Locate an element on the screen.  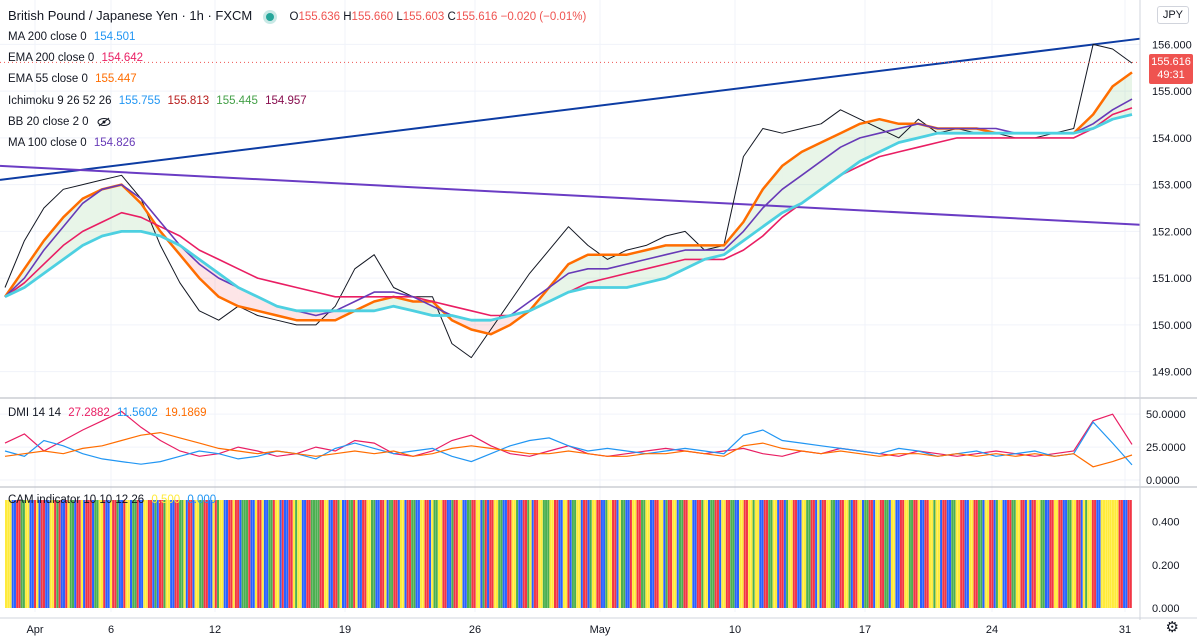
indicator-legend-row: EMA 200 close 0 154.642 is located at coordinates (75, 58).